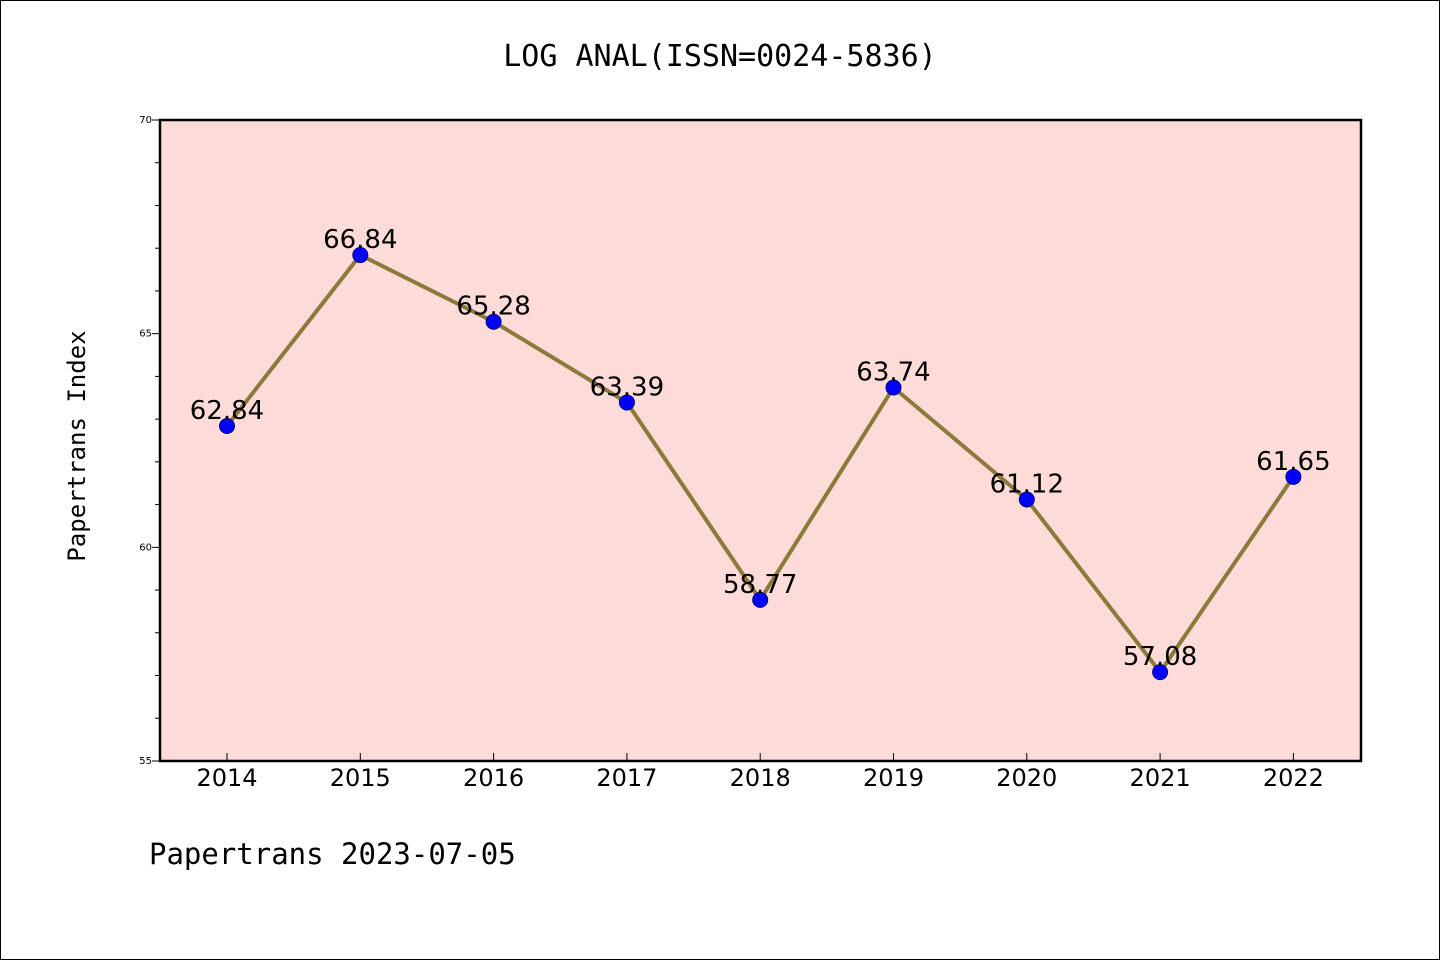  Describe the element at coordinates (145, 761) in the screenshot. I see `y-tick-label: 55` at that location.